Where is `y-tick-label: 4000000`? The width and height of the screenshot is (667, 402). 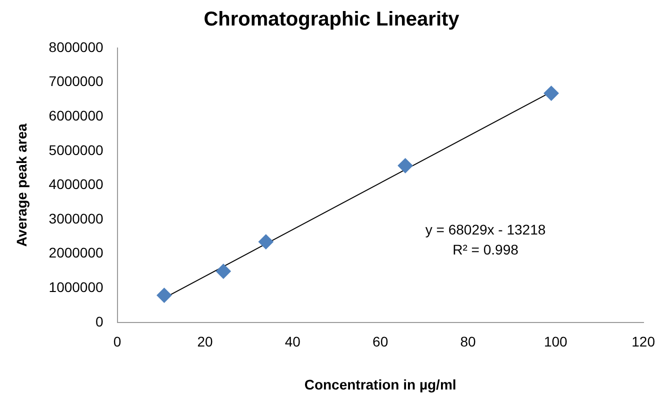
y-tick-label: 4000000 is located at coordinates (76, 184).